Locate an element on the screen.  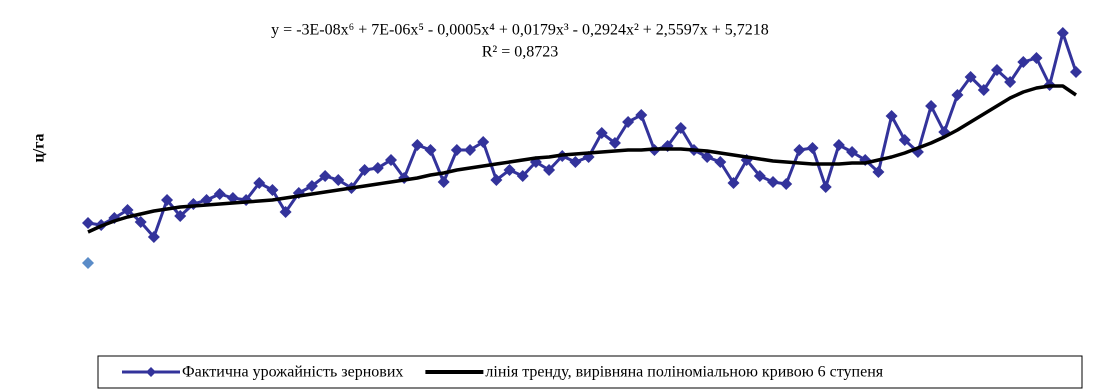
y-axis-label: ц/га is located at coordinates (39, 148).